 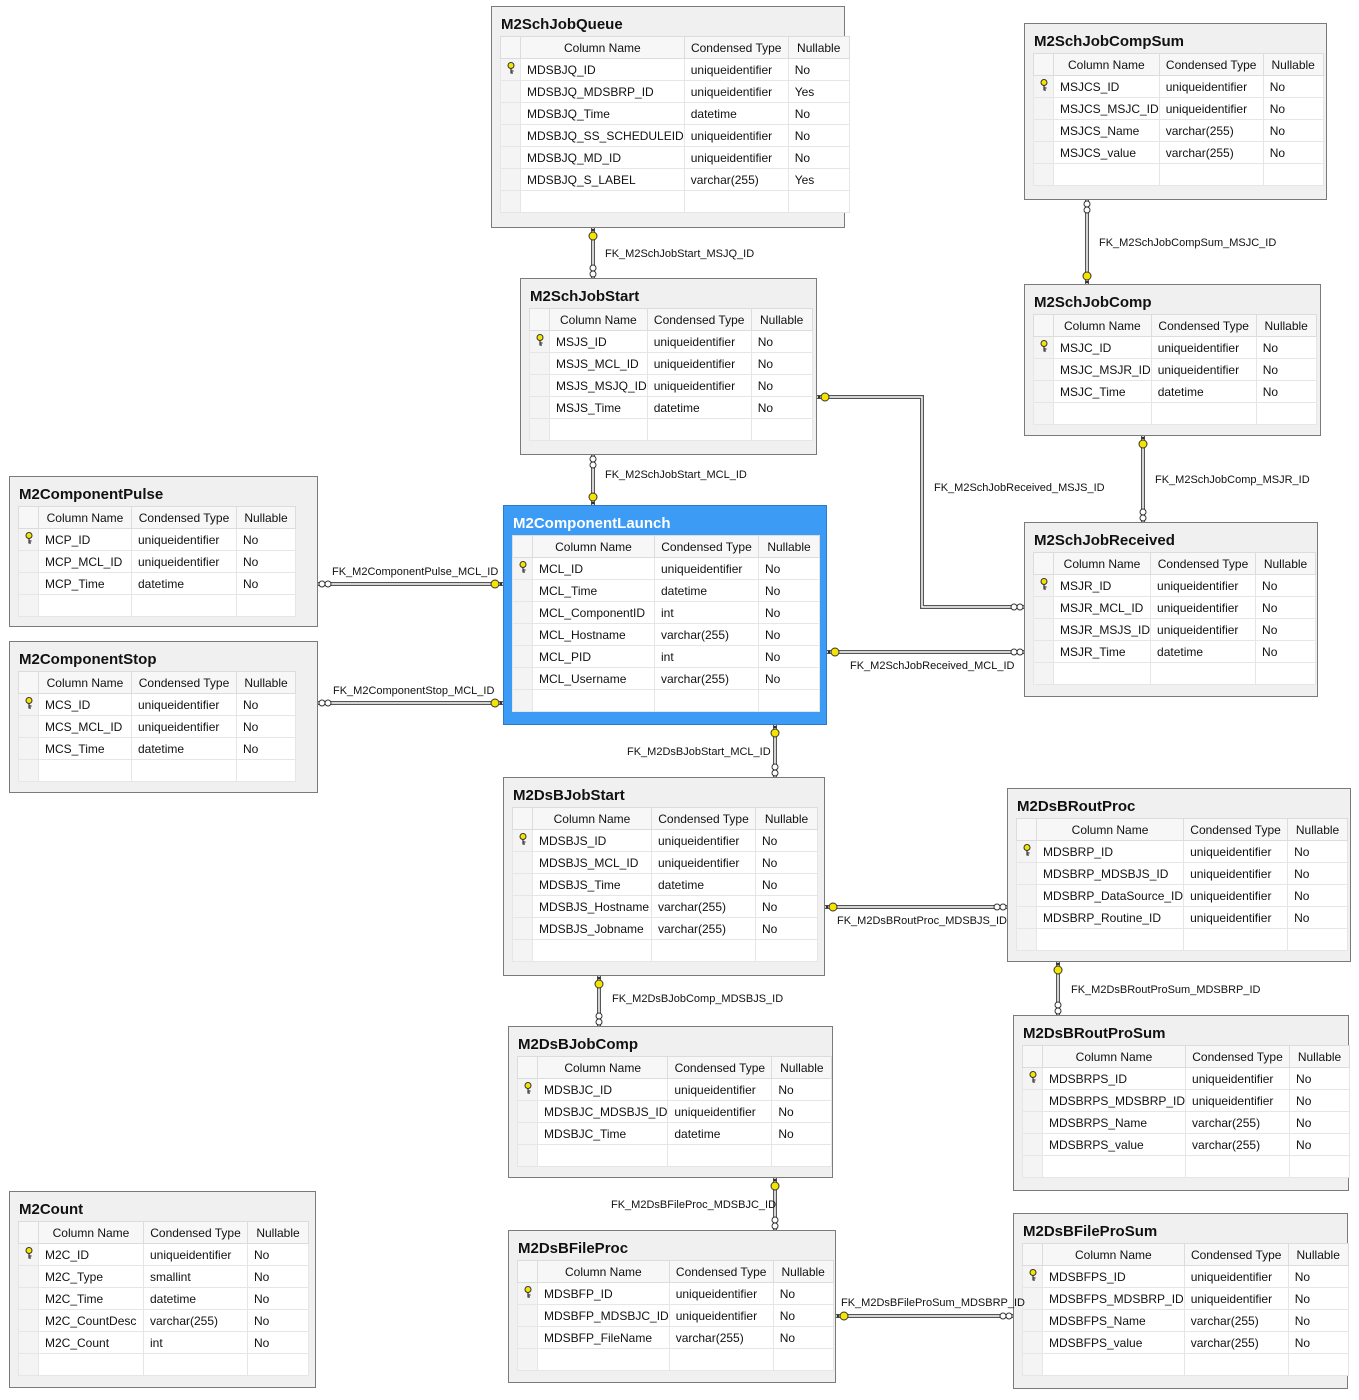 What do you see at coordinates (157, 704) in the screenshot?
I see `column-row: MCS_ID uniqueidentifier No` at bounding box center [157, 704].